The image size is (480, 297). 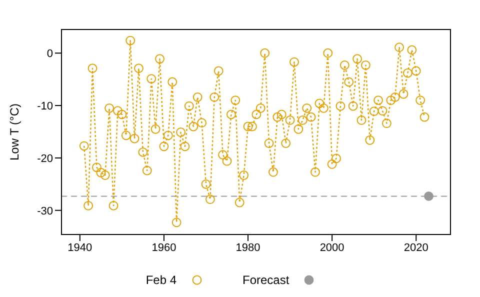 I want to click on x-tick-label: 1940, so click(x=80, y=248).